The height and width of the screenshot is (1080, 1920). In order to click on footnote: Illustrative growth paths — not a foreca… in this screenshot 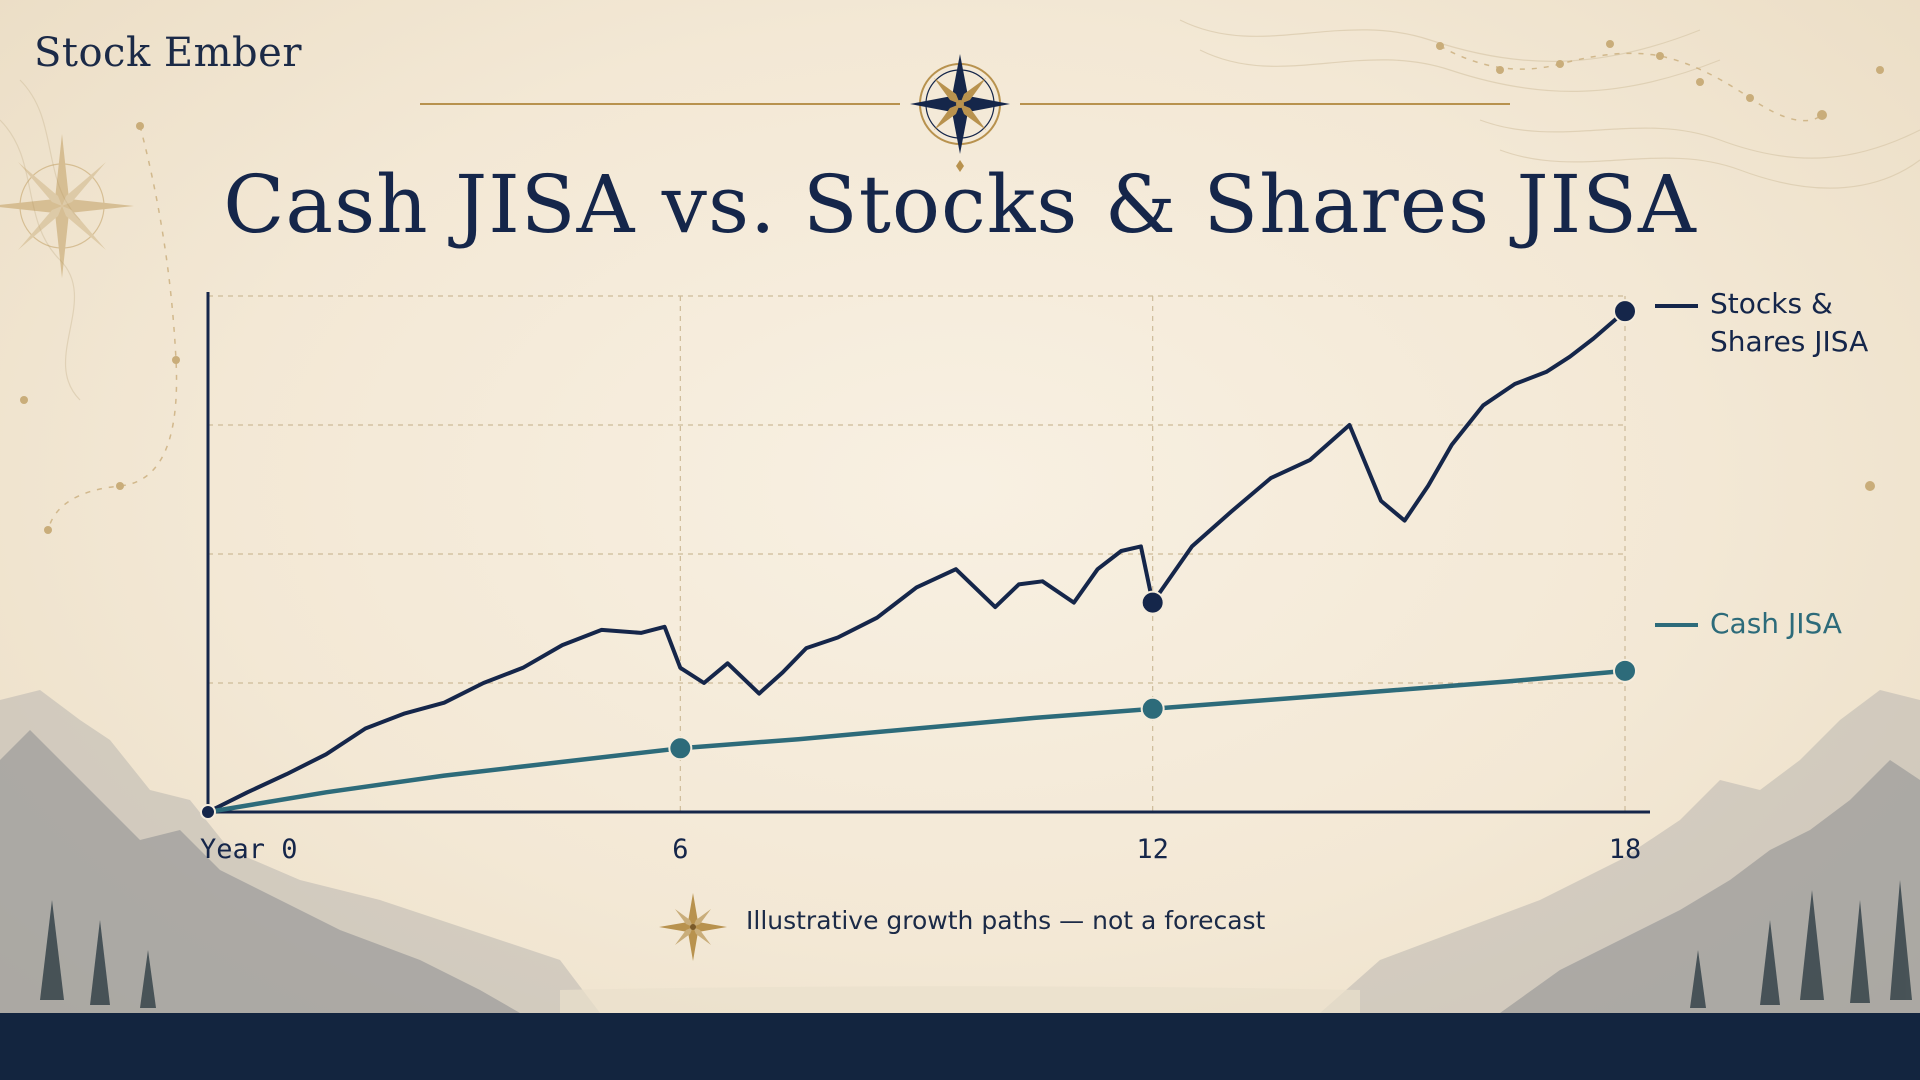, I will do `click(1006, 920)`.